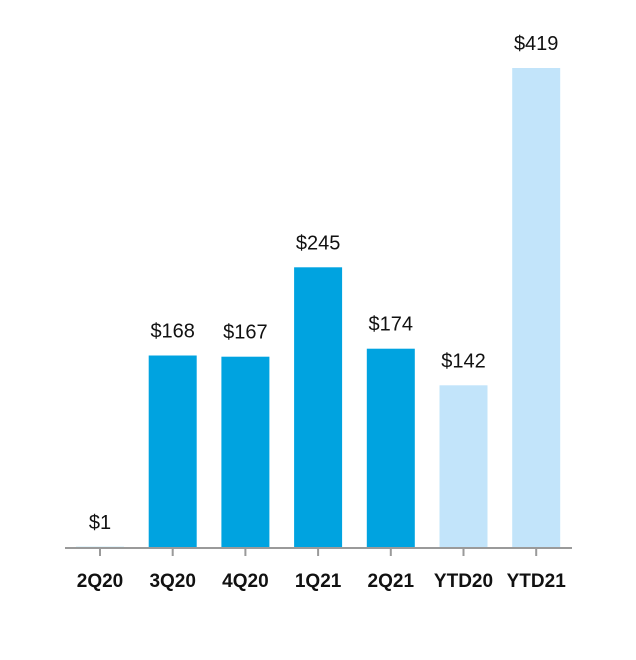 This screenshot has height=660, width=636. Describe the element at coordinates (245, 581) in the screenshot. I see `x-tick-label-4q20: 4Q20` at that location.